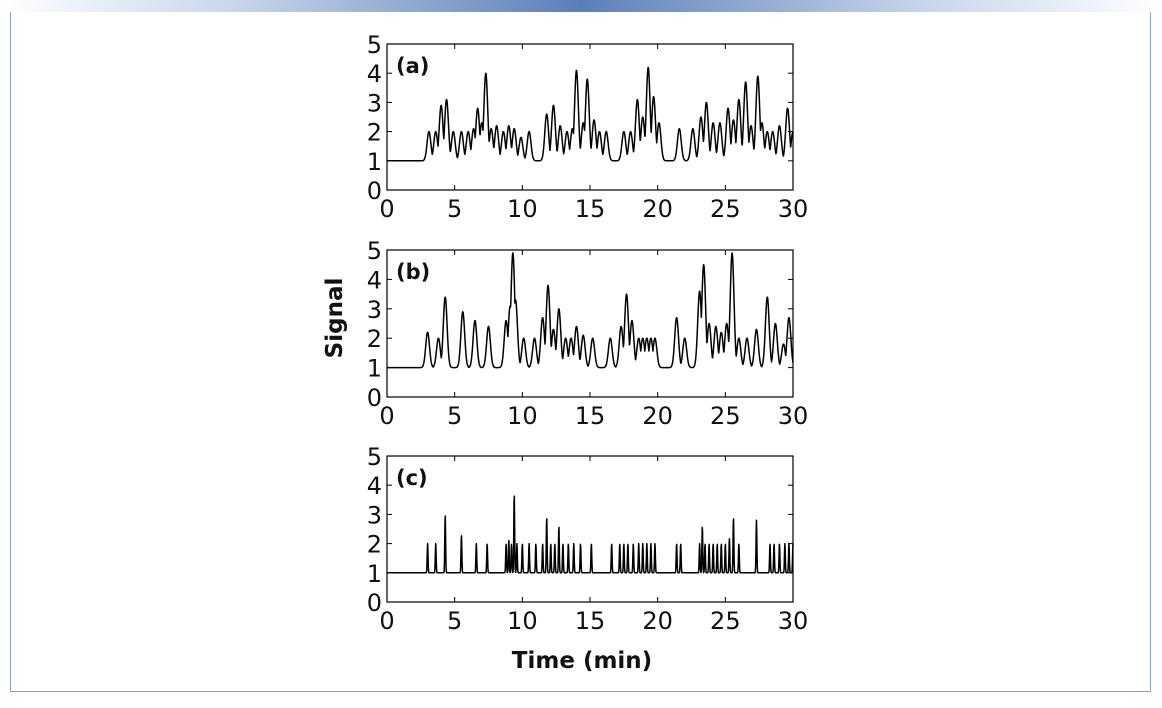 The height and width of the screenshot is (708, 1162). Describe the element at coordinates (581, 6) in the screenshot. I see `header-accent-bar` at that location.